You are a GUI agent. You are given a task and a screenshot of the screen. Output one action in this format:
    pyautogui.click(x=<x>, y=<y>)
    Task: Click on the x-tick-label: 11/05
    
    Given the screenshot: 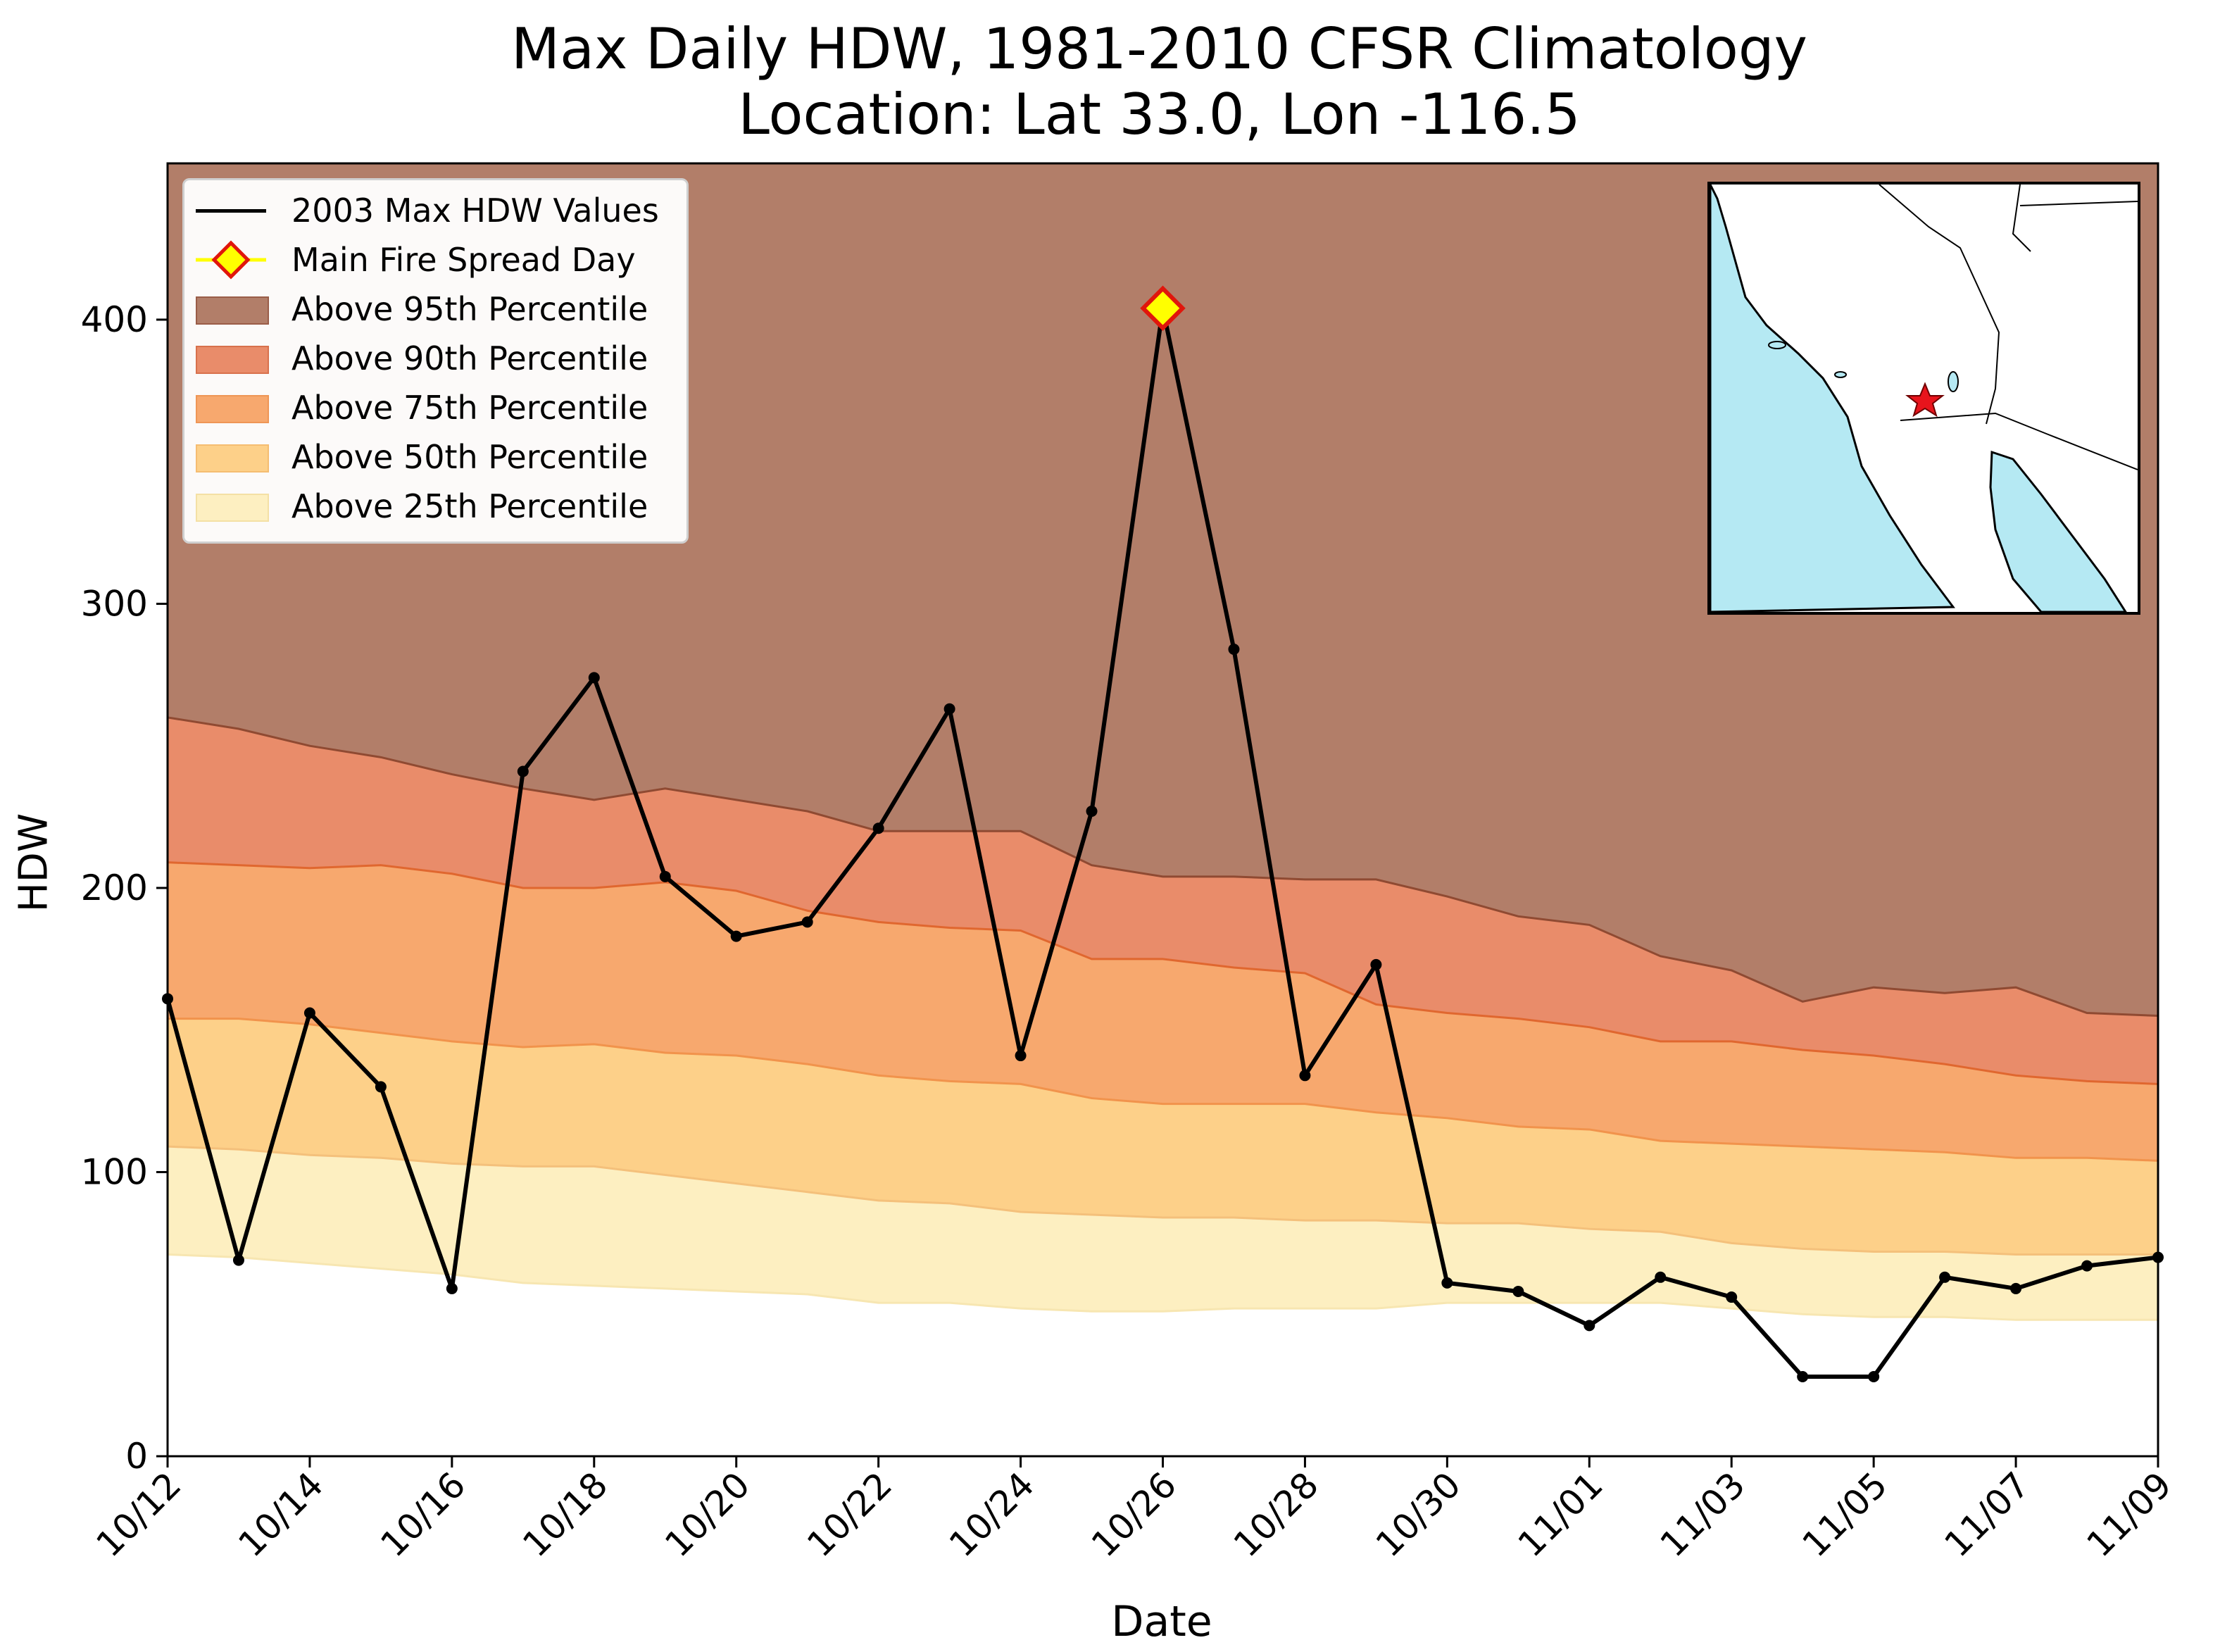 What is the action you would take?
    pyautogui.click(x=1845, y=1515)
    